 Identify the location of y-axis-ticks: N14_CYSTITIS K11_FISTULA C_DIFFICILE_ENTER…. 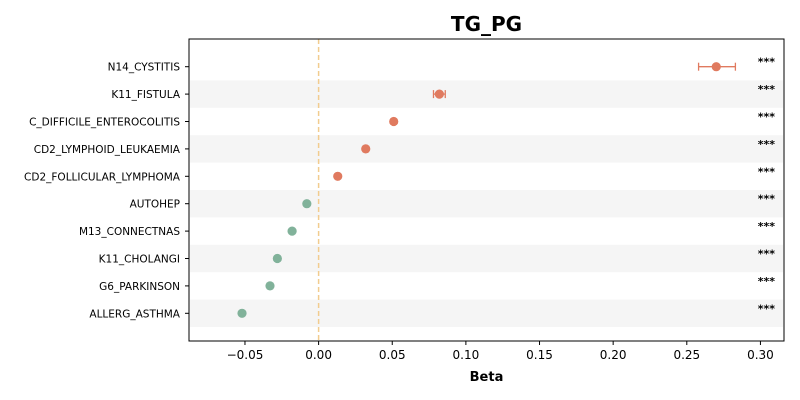
(106, 191).